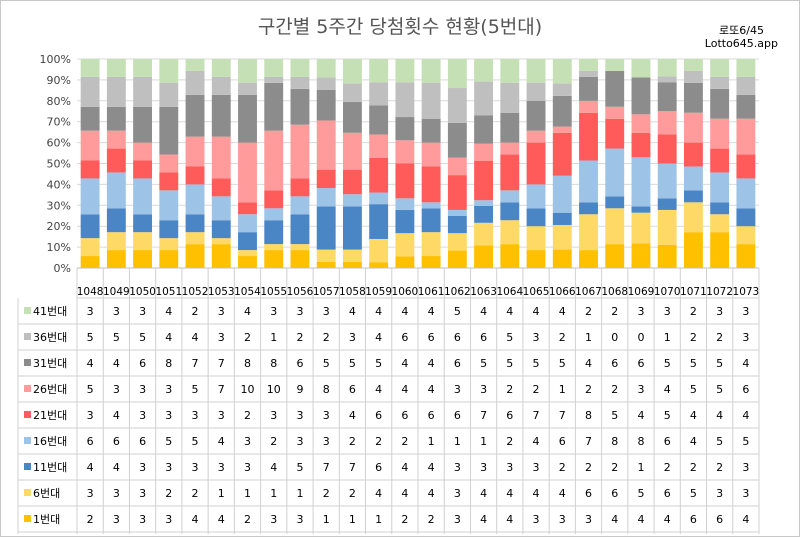  I want to click on x-tick-label: 1056, so click(300, 292).